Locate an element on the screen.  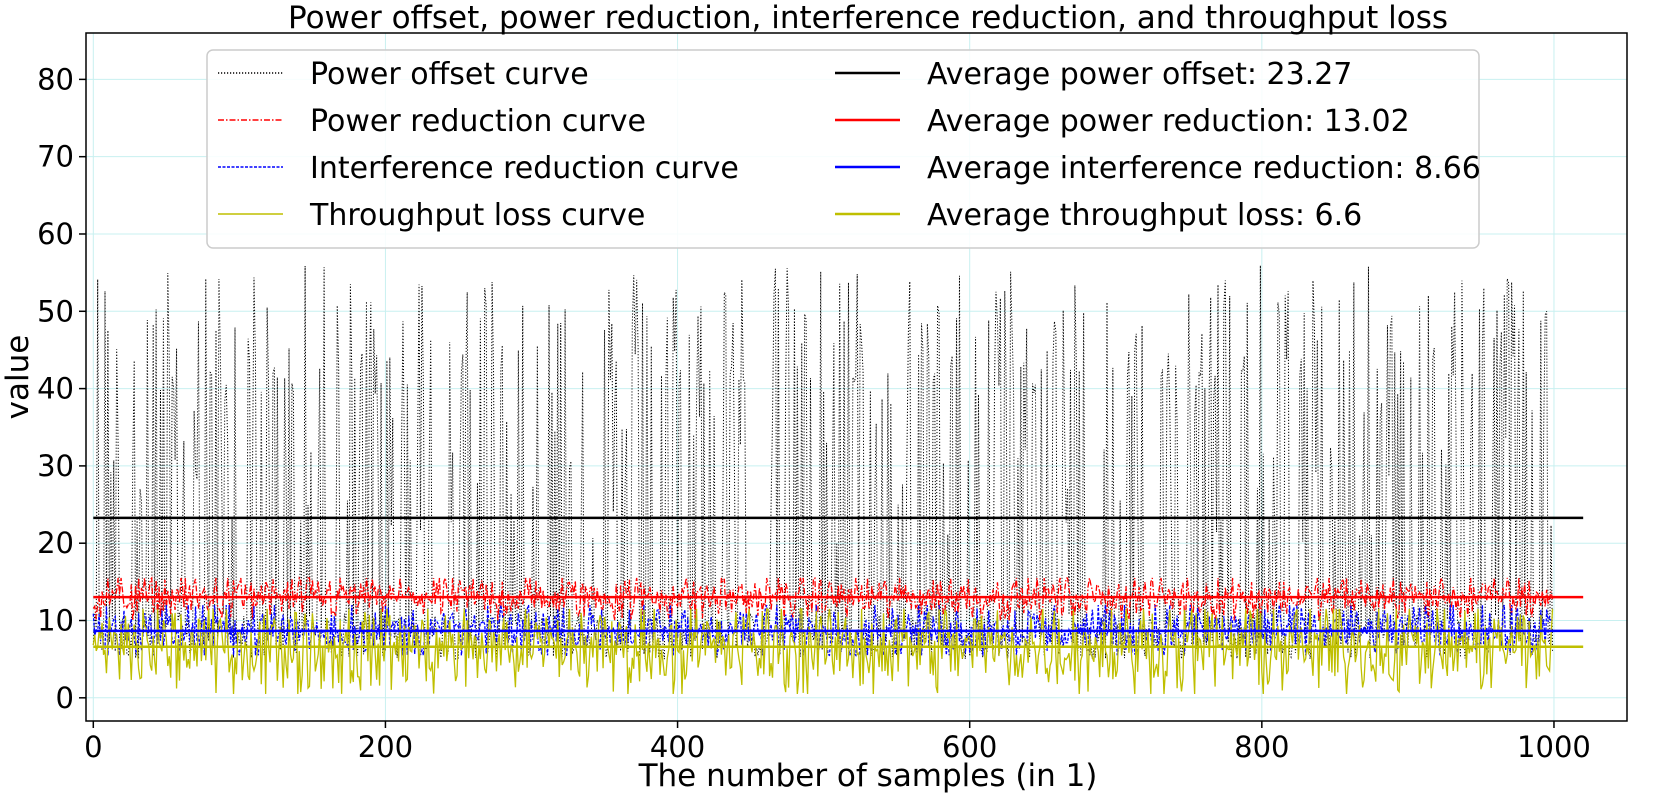
legend-label: Power offset curve is located at coordinates (449, 74).